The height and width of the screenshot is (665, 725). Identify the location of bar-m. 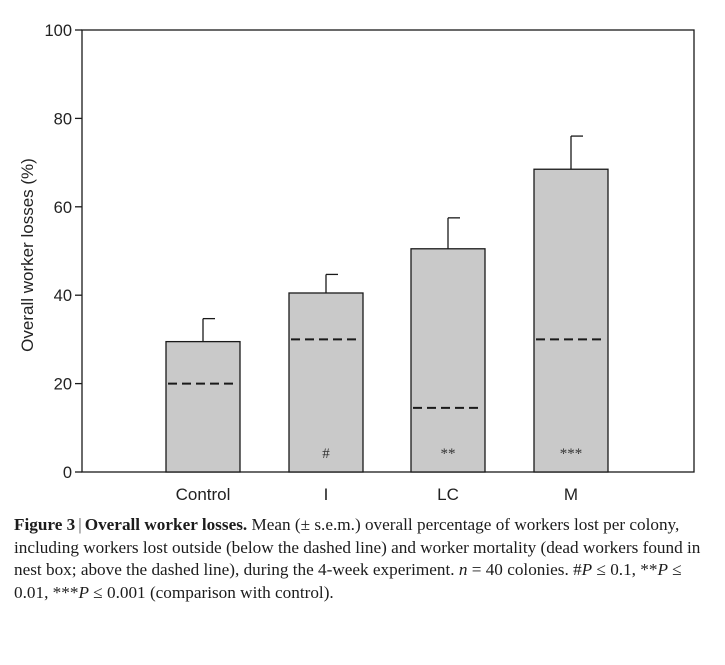
(571, 320).